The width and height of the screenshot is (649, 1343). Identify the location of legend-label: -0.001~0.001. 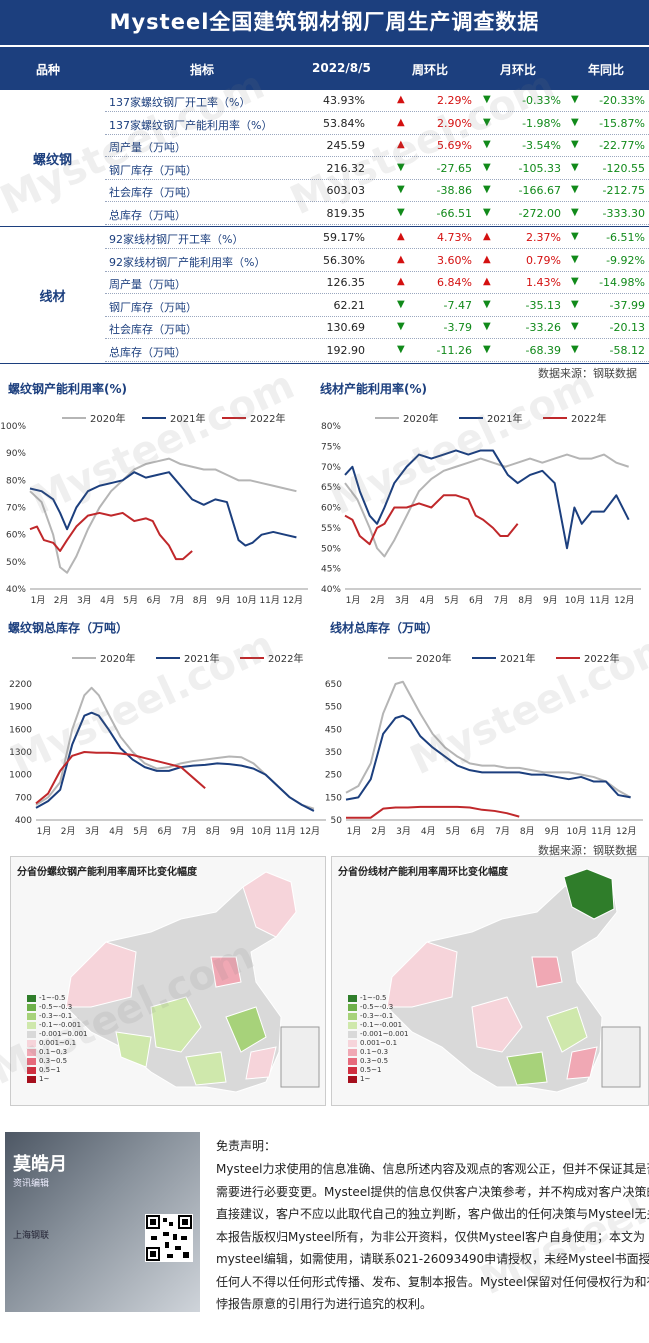
(63, 1034).